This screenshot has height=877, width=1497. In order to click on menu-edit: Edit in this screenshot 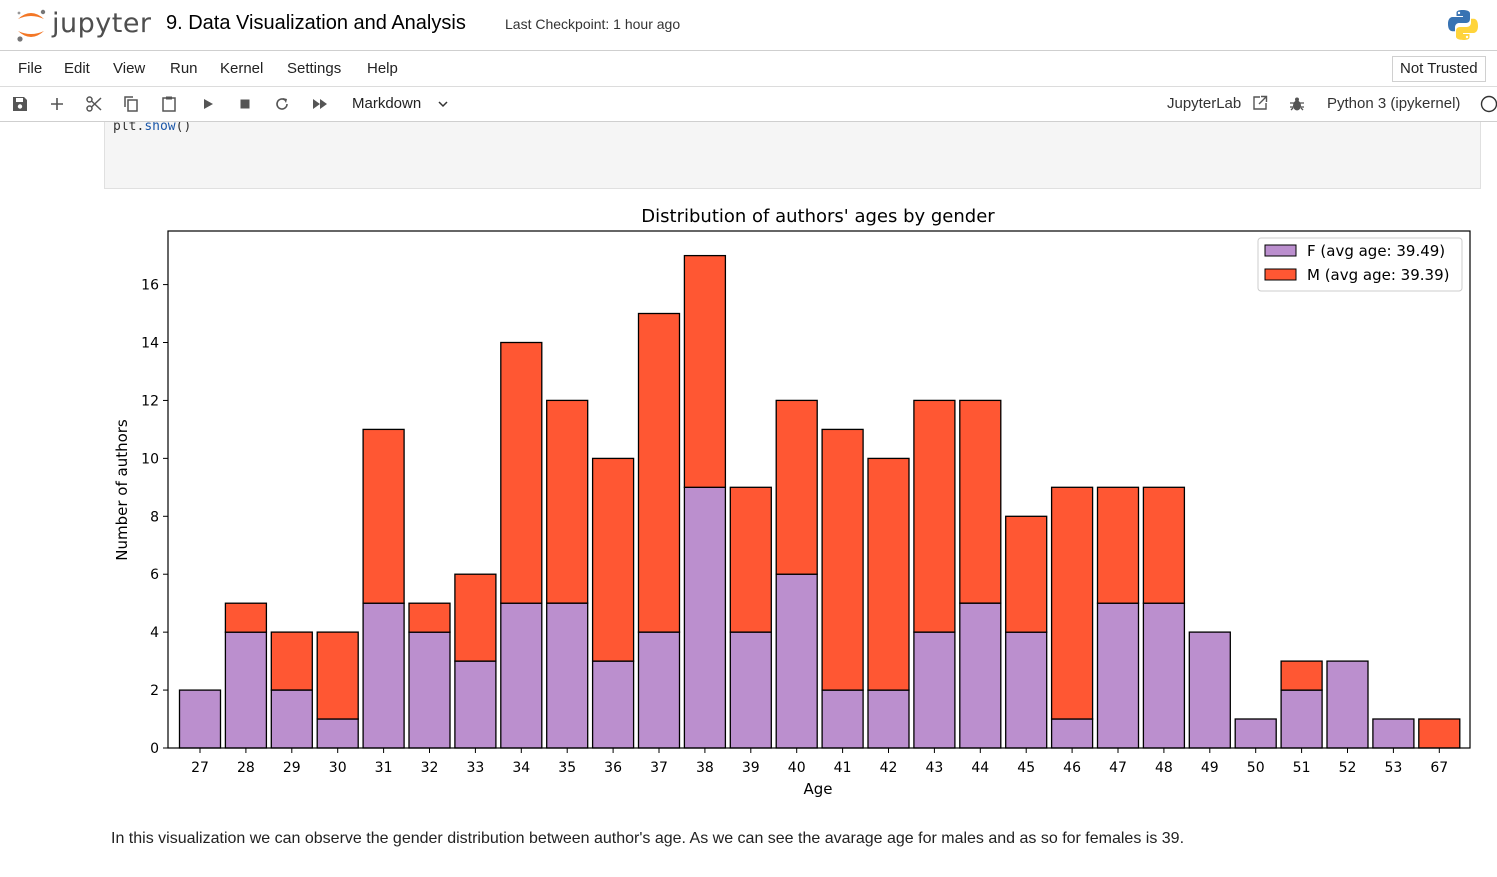, I will do `click(77, 68)`.